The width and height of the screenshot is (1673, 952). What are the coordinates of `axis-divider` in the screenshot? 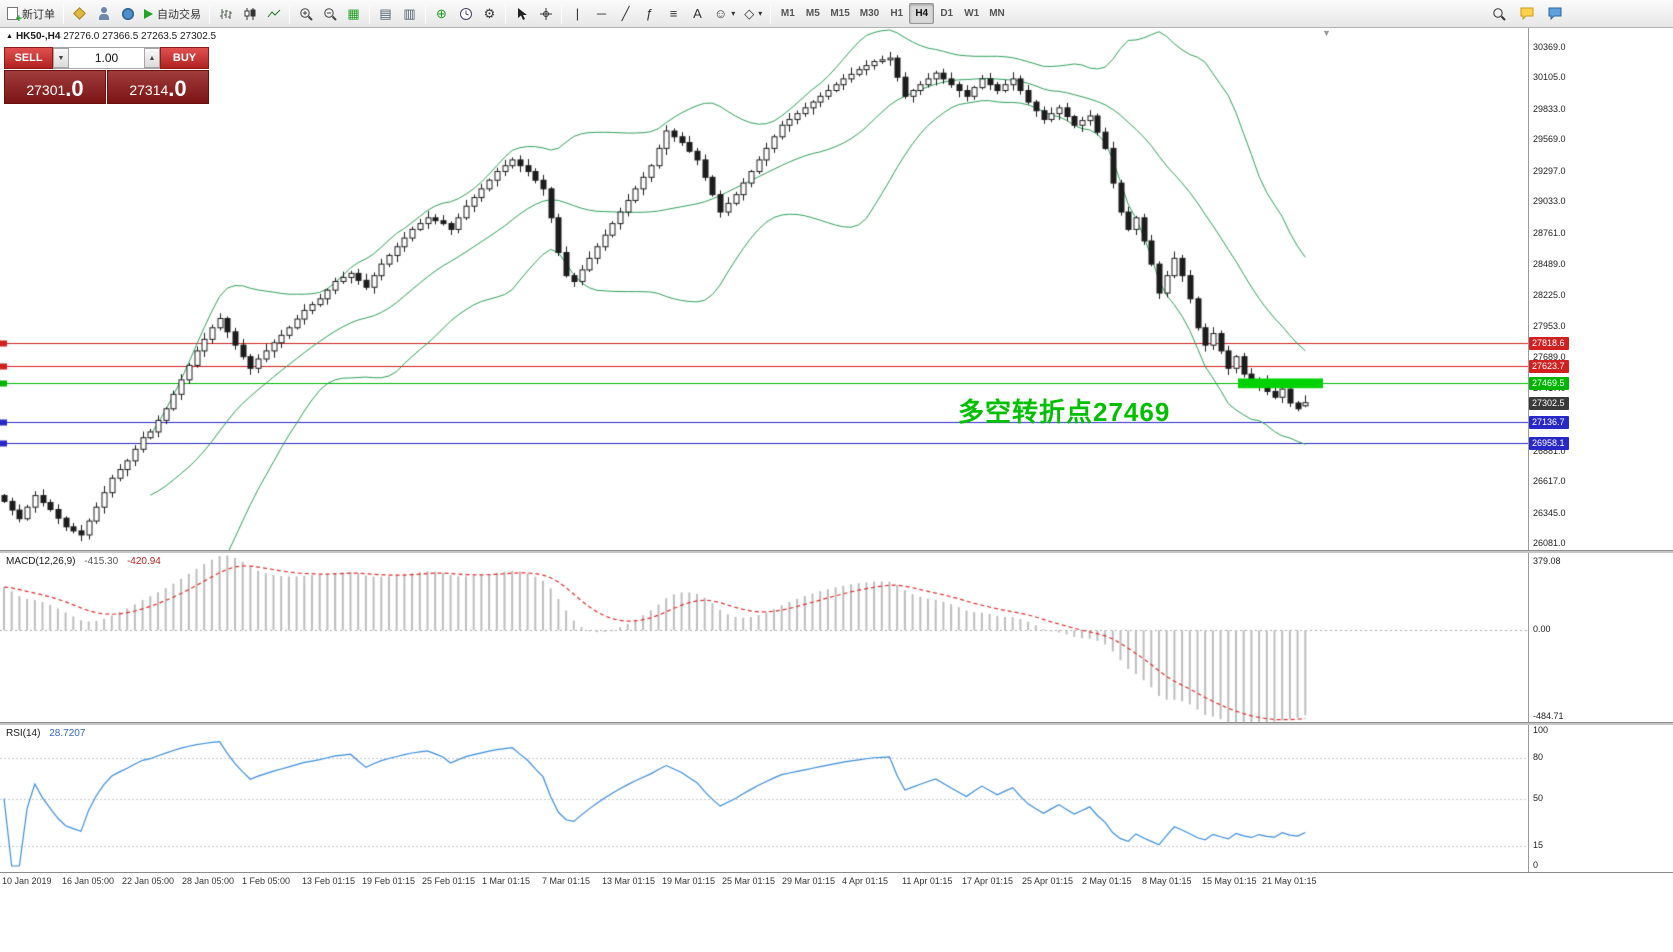 It's located at (1528, 459).